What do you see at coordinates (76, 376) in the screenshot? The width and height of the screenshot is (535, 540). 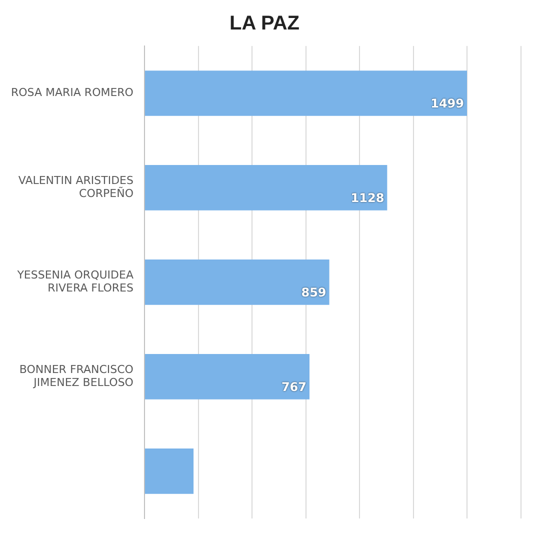 I see `y-tick-label: BONNER FRANCISCO JIMENEZ BELLOSO` at bounding box center [76, 376].